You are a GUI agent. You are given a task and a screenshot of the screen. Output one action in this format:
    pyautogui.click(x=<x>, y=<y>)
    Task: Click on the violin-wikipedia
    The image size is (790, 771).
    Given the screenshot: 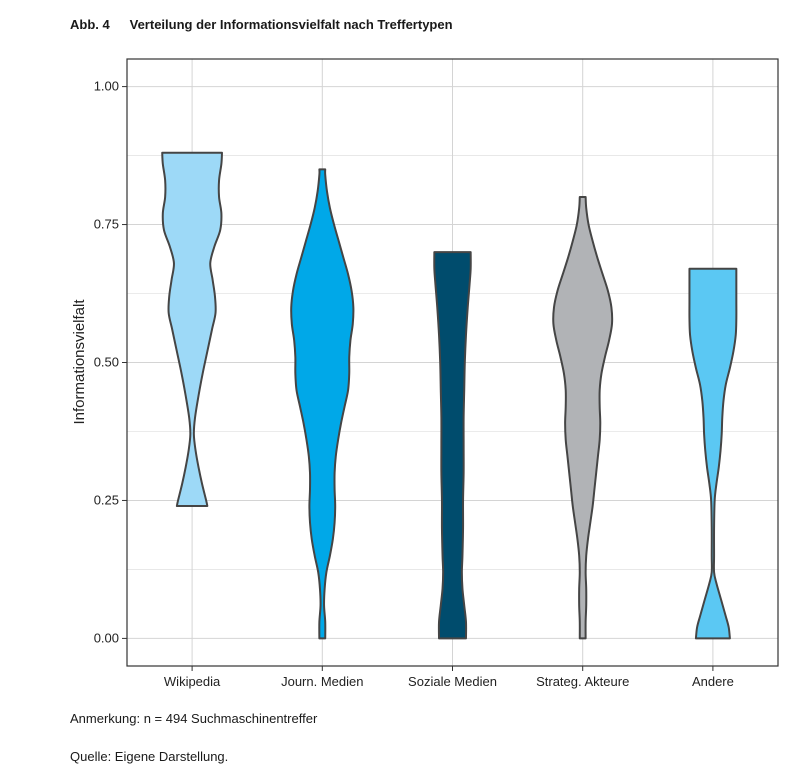 What is the action you would take?
    pyautogui.click(x=192, y=329)
    